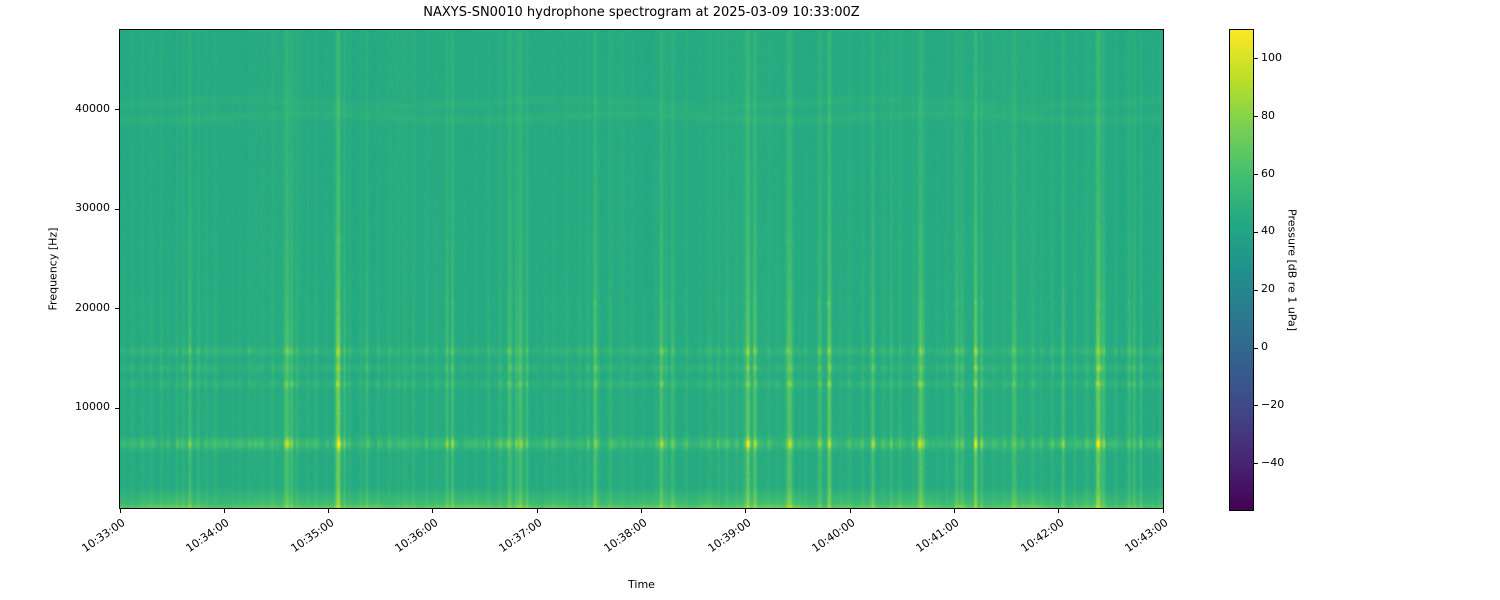 Image resolution: width=1500 pixels, height=600 pixels. I want to click on colorbar-tick-label: 20, so click(1268, 289).